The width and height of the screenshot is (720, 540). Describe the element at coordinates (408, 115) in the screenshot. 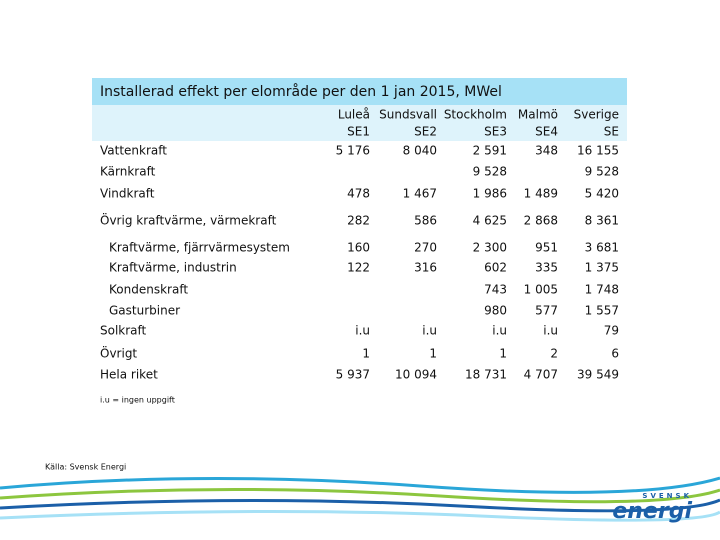

I see `column-name: Sundsvall` at that location.